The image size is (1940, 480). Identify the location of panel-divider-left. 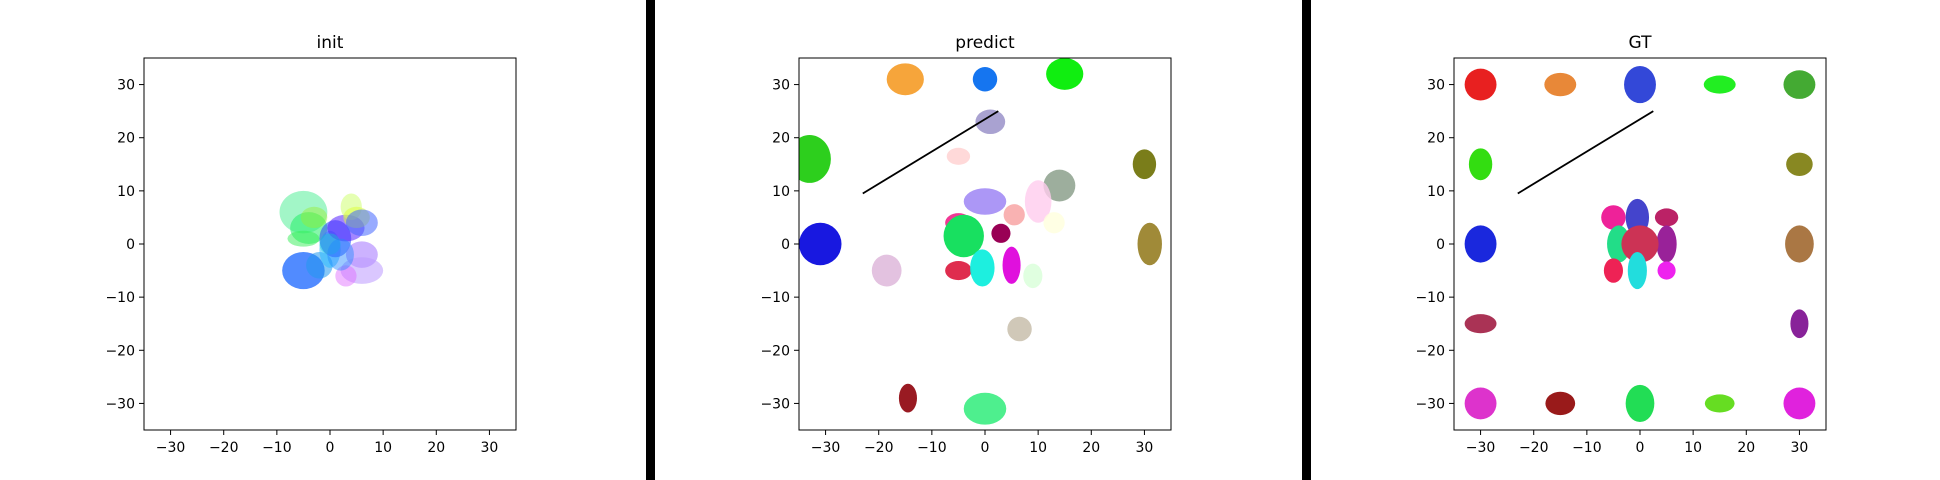
(650, 240).